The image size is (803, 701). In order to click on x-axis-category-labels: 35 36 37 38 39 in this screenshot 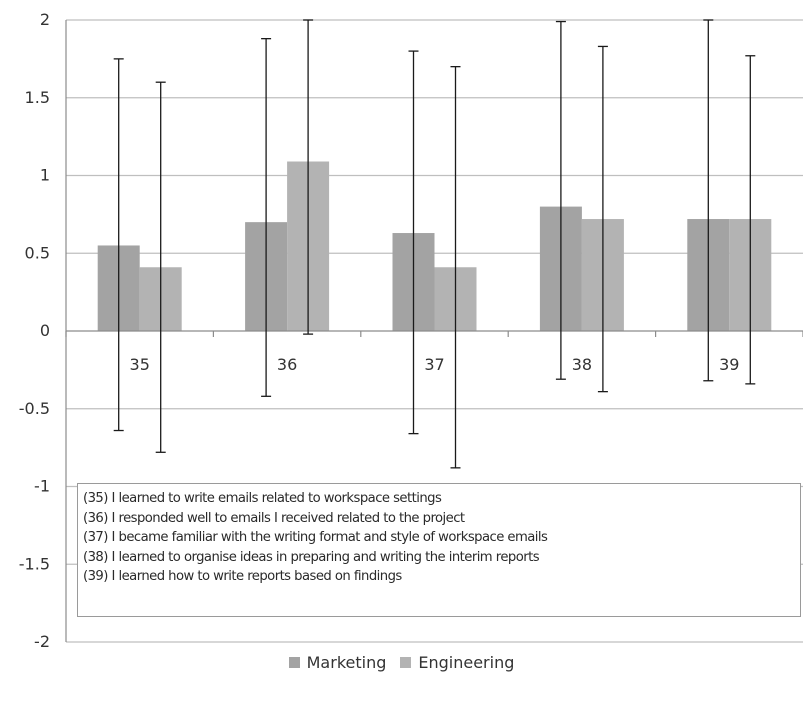, I will do `click(435, 364)`.